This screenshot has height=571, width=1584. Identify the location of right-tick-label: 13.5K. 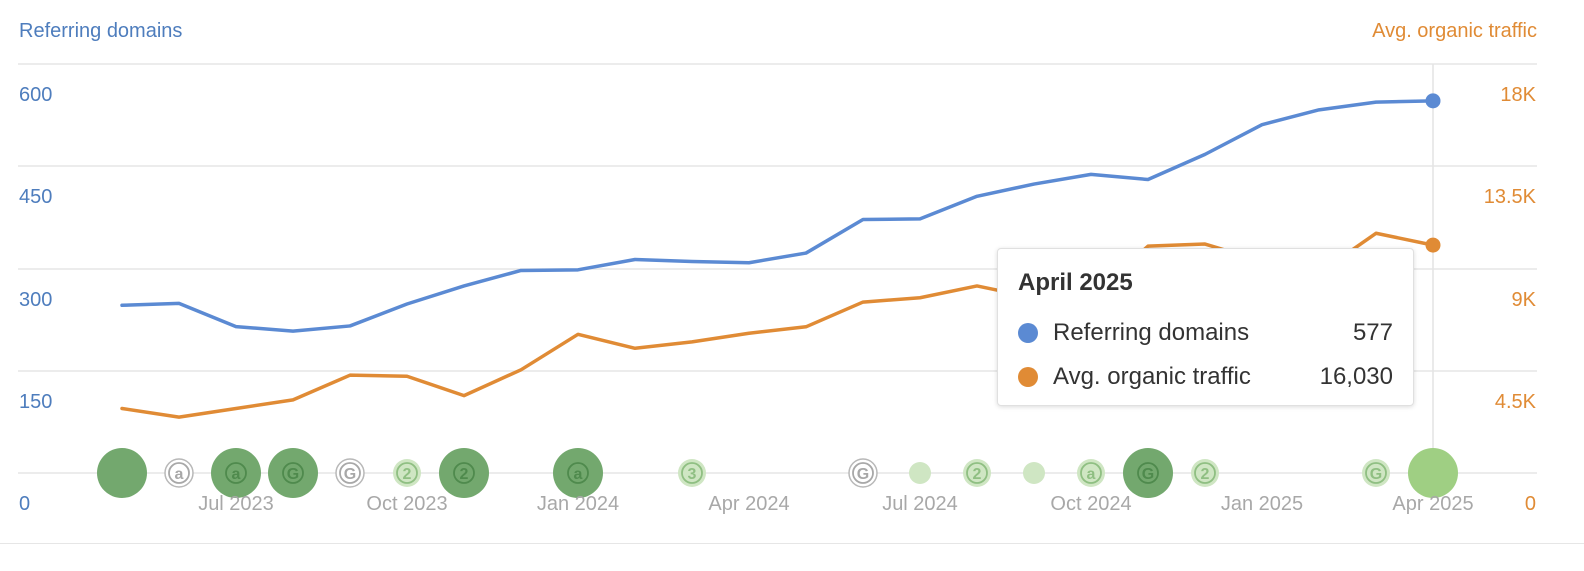
(1510, 197).